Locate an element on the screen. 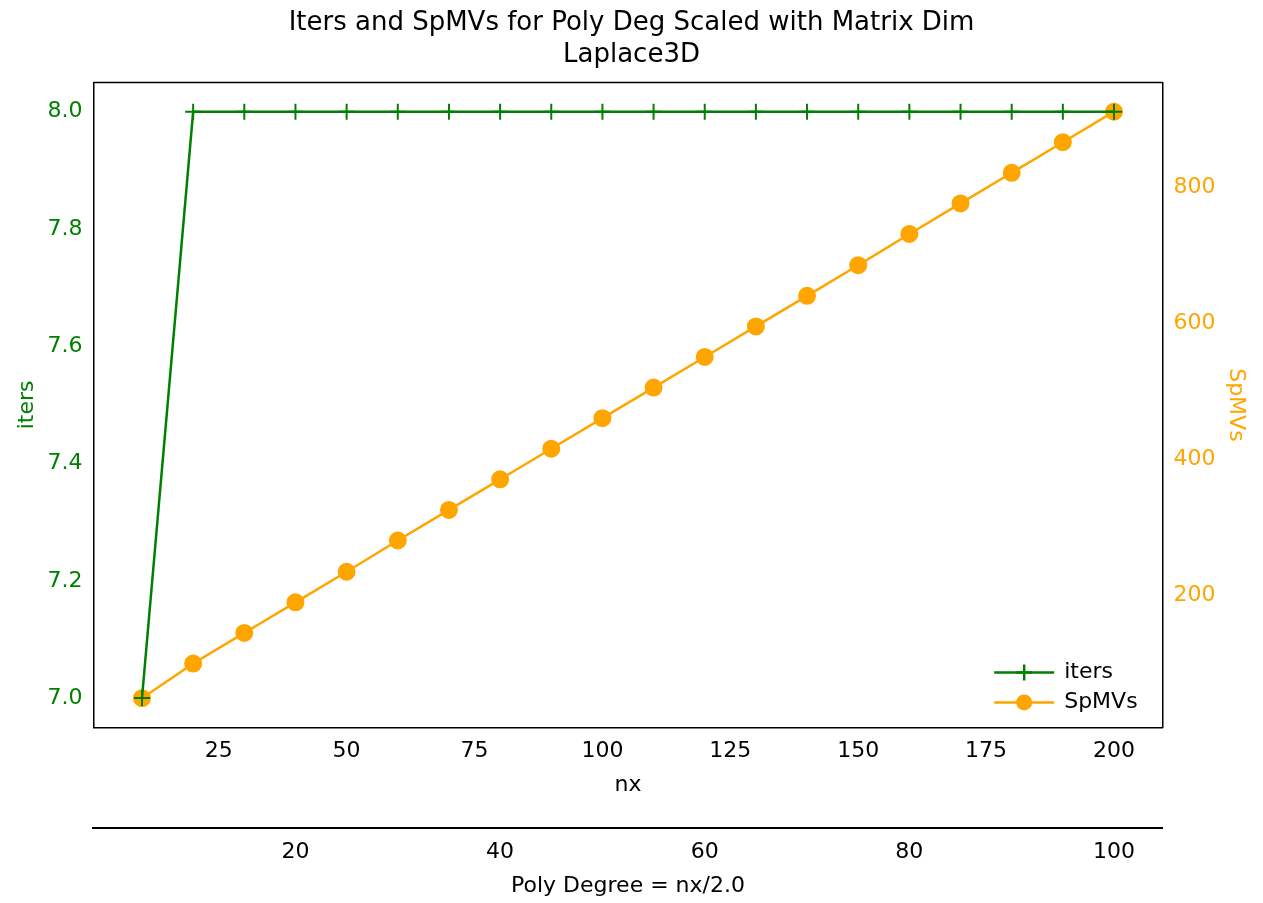 This screenshot has height=903, width=1263. chart-title: Iters and SpMVs for Poly Deg Scaled with Matrix Dim Laplace3D is located at coordinates (631, 37).